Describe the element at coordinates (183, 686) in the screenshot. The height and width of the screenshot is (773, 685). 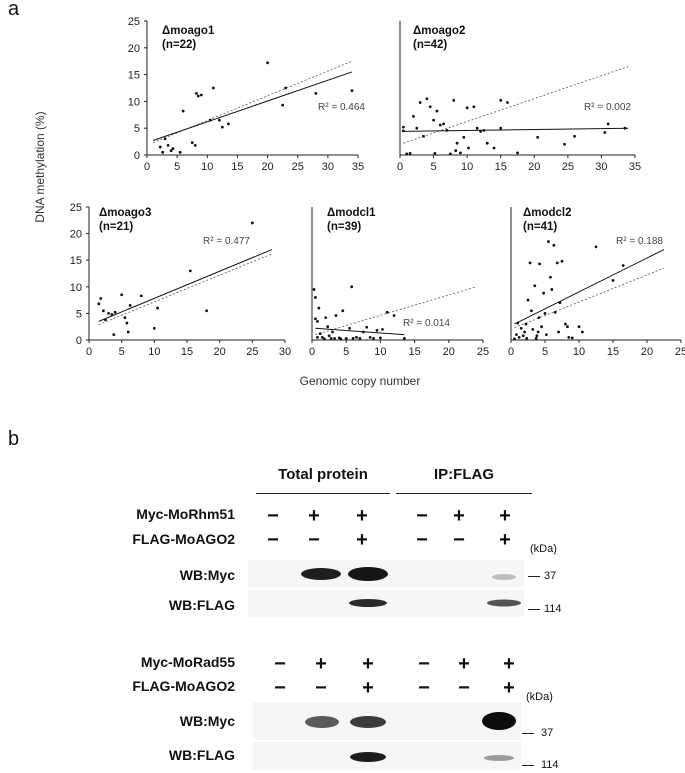
I see `flag-moago2-label-2: FLAG-MoAGO2` at that location.